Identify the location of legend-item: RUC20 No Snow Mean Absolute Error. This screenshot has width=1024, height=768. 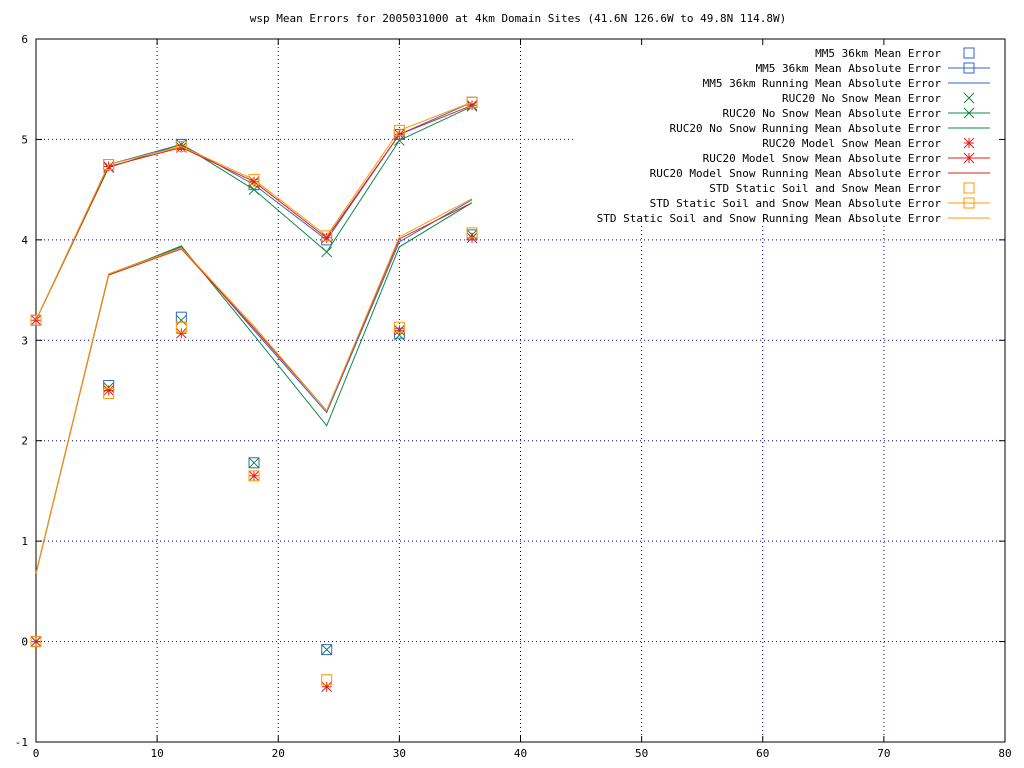
(856, 113).